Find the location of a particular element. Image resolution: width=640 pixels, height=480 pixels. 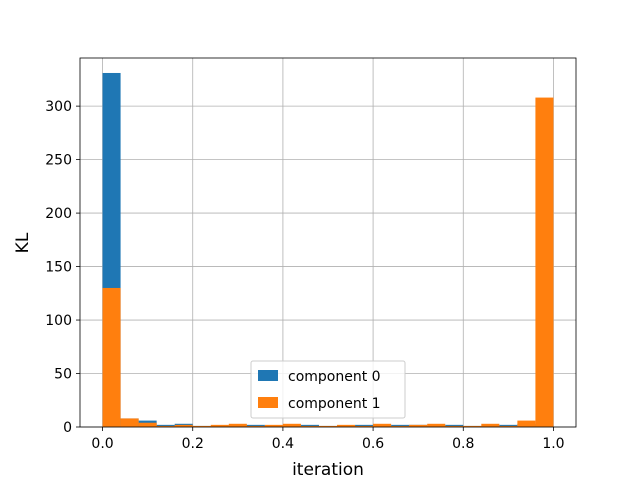

y-tick-label: 100 is located at coordinates (58, 321).